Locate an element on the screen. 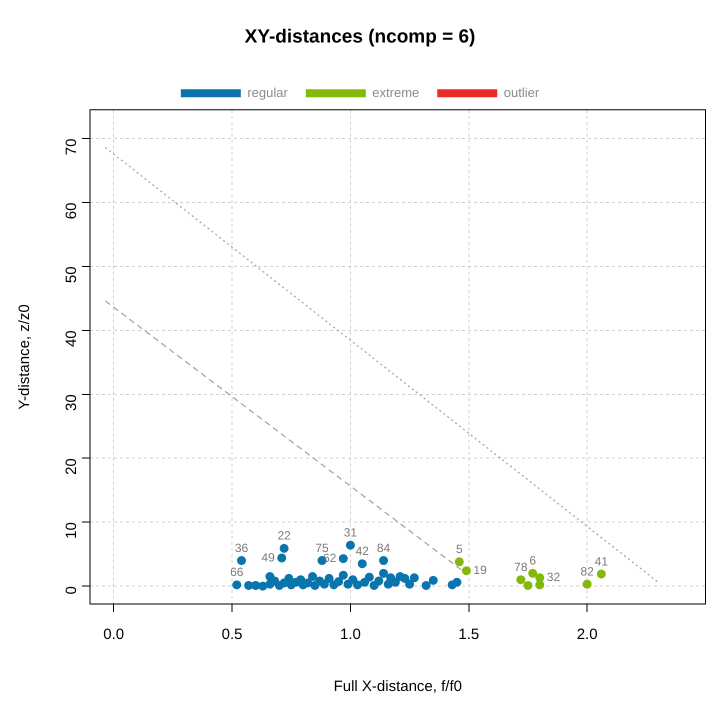  y-tick-label: 30 is located at coordinates (71, 402).